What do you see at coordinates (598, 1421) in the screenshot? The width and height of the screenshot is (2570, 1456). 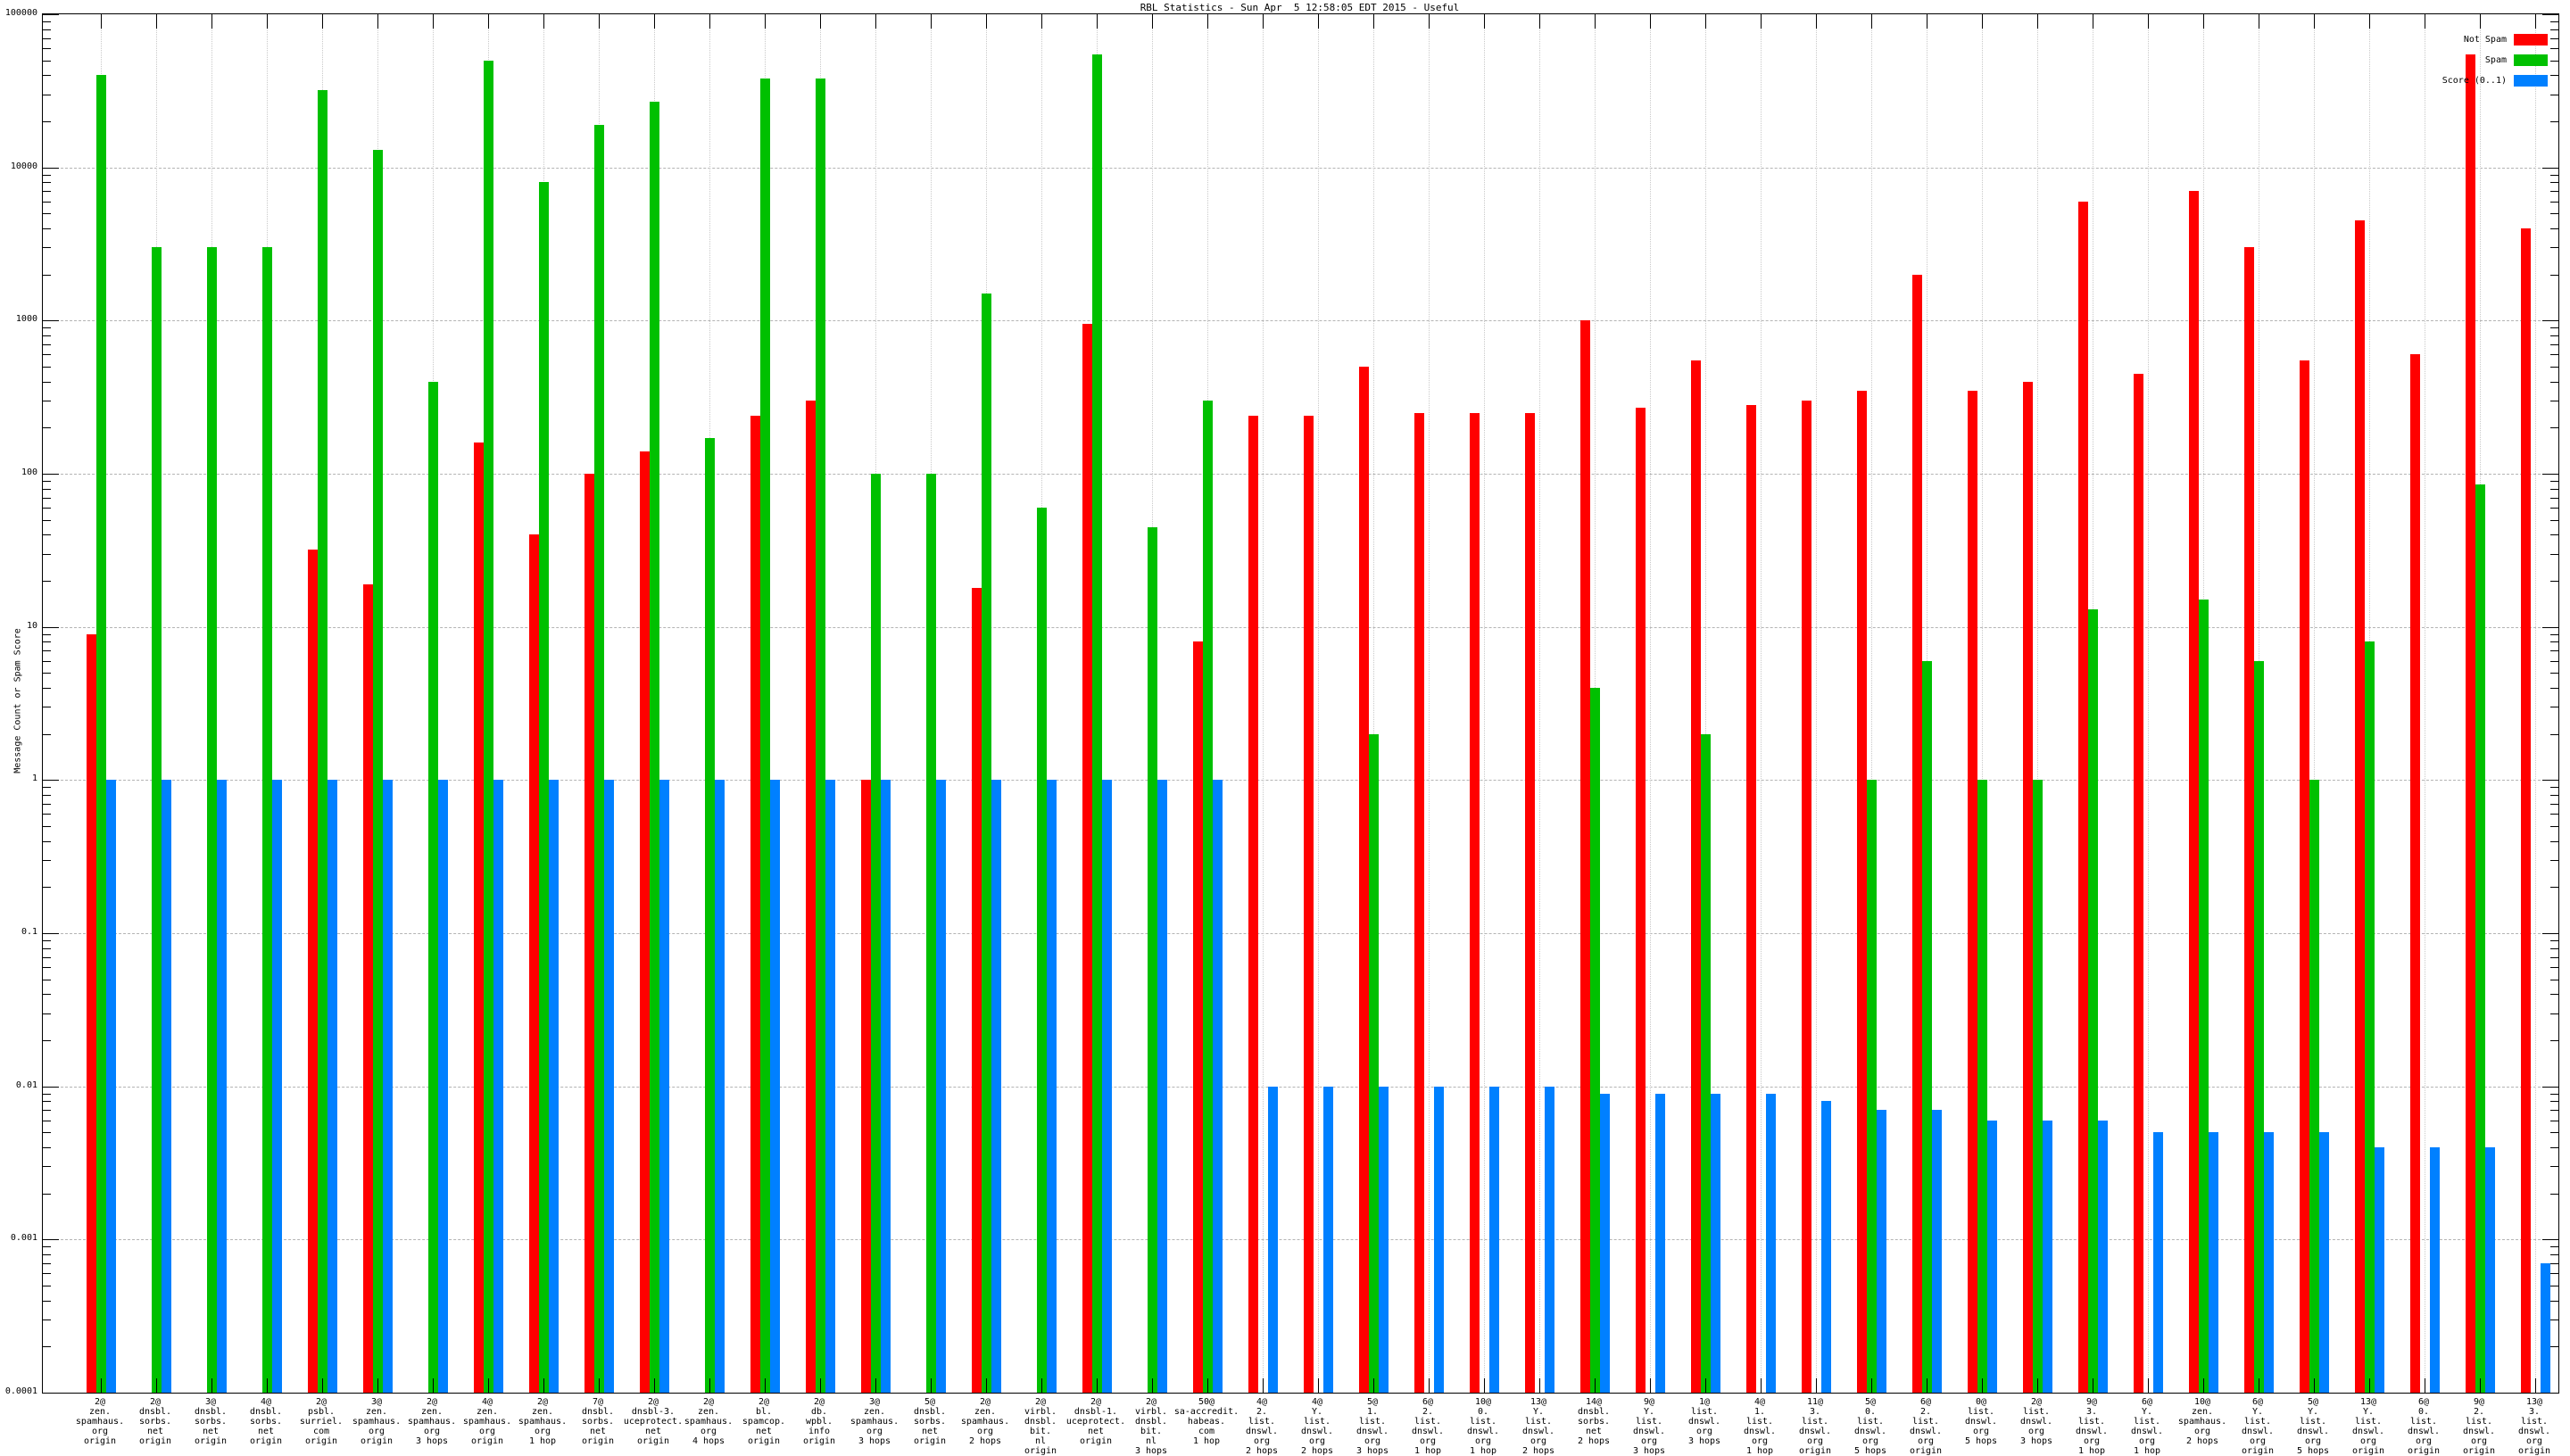 I see `x-tick-label: 7@ dnsbl. sorbs. net origin` at bounding box center [598, 1421].